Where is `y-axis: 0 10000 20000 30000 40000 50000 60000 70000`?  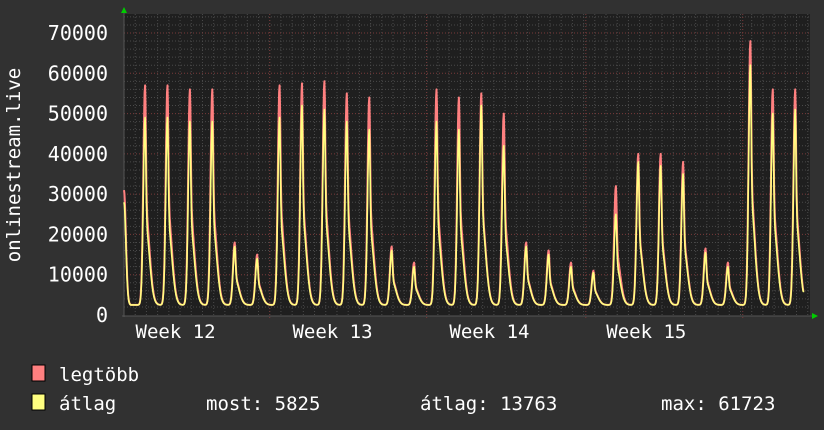 y-axis: 0 10000 20000 30000 40000 50000 60000 70000 is located at coordinates (78, 174).